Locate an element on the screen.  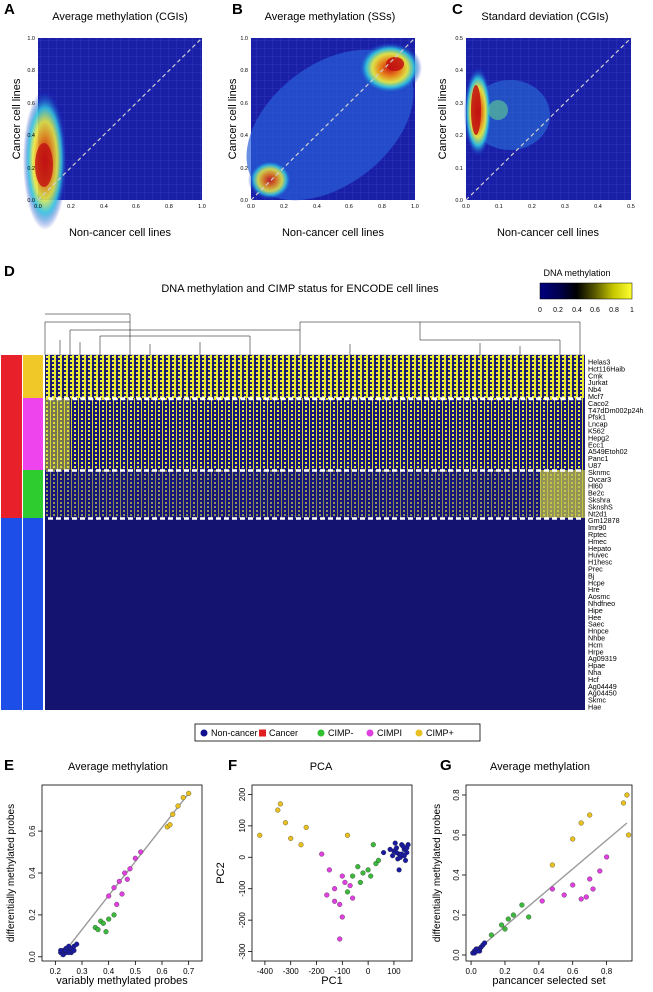
legend-cimp-minus: CIMP- is located at coordinates (341, 733).